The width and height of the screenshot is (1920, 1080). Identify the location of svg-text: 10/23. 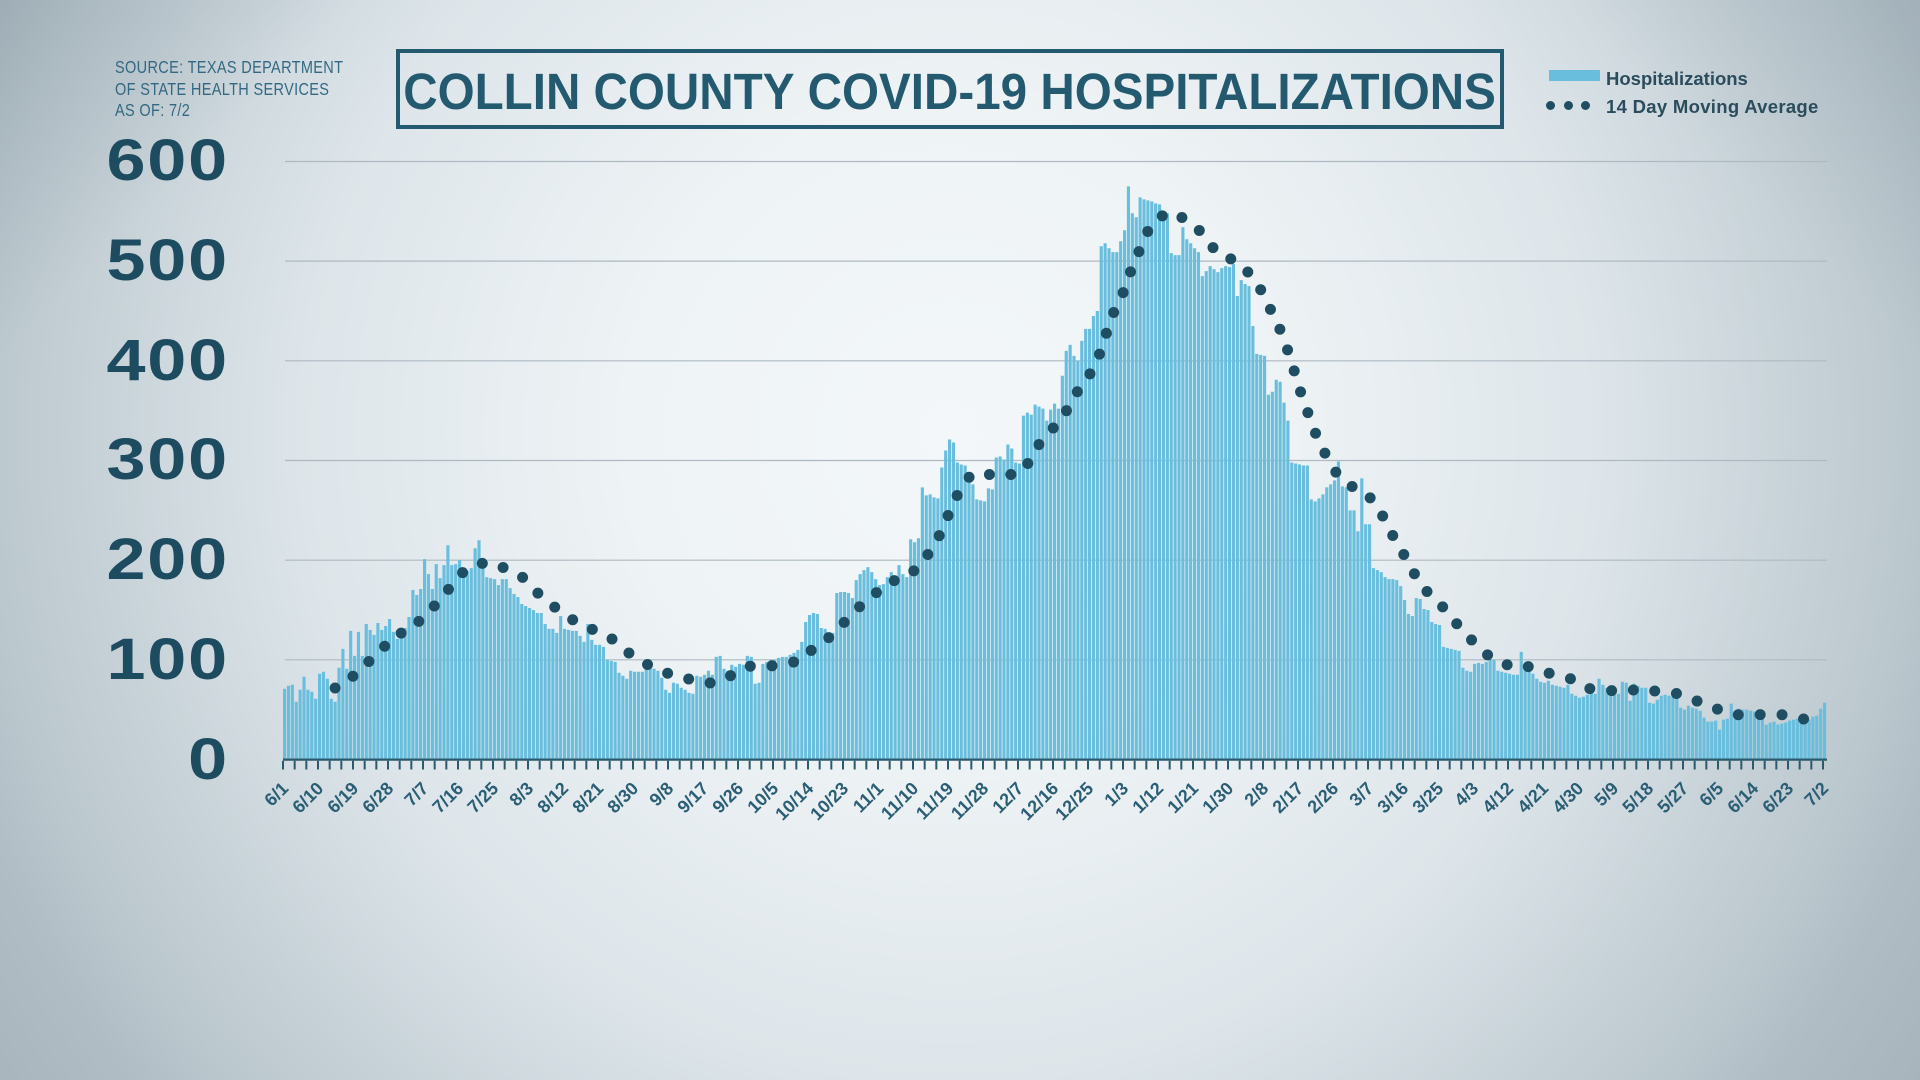
(829, 801).